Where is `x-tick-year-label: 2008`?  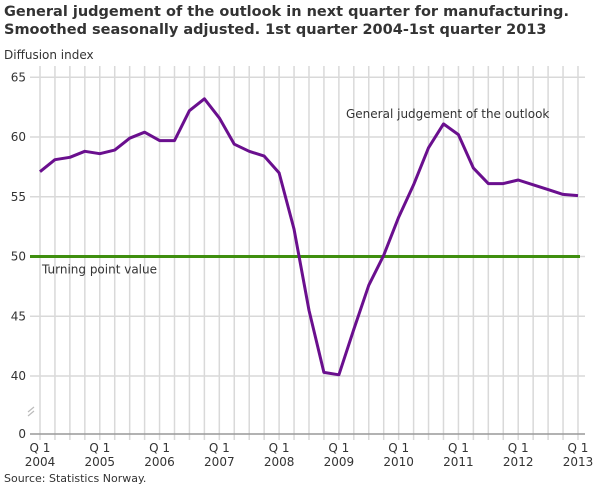 x-tick-year-label: 2008 is located at coordinates (279, 462).